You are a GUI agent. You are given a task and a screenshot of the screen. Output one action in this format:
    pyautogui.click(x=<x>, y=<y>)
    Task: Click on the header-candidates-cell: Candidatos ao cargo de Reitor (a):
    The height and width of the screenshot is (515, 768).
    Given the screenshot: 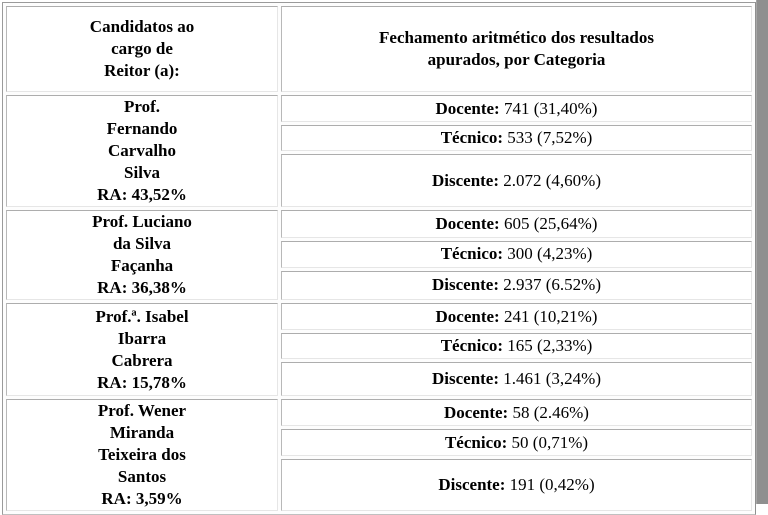 What is the action you would take?
    pyautogui.click(x=142, y=49)
    